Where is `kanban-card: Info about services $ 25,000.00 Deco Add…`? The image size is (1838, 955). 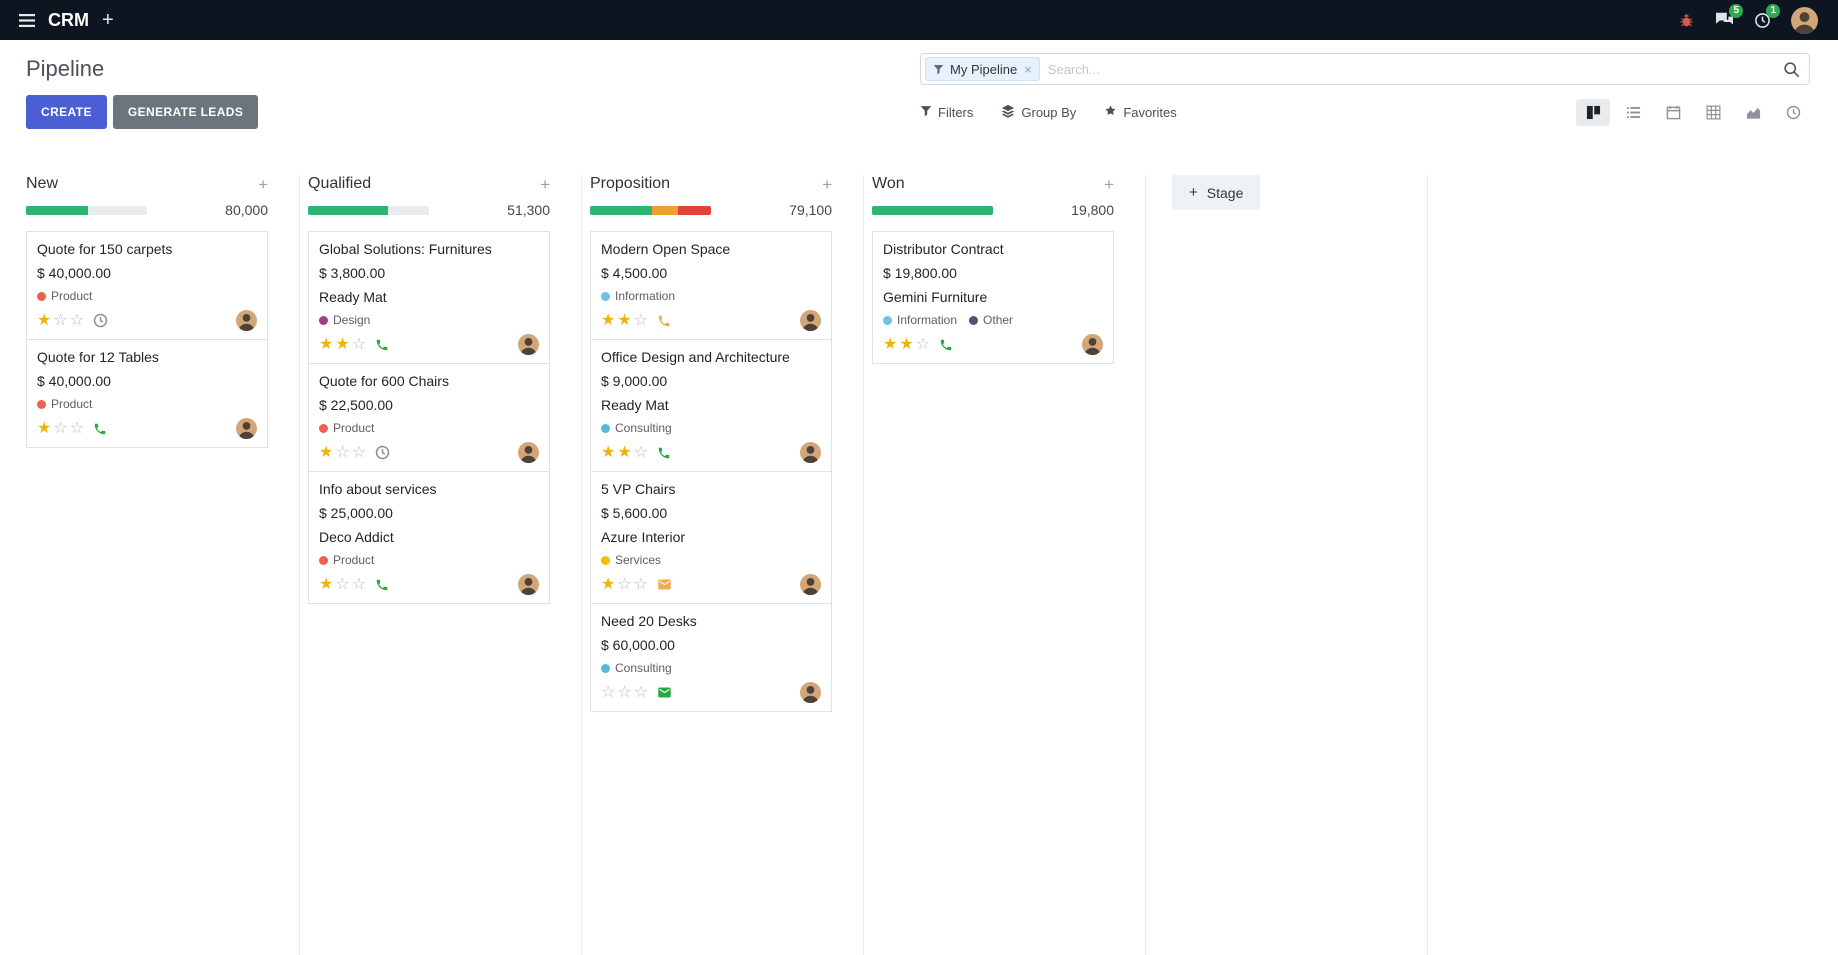
kanban-card: Info about services $ 25,000.00 Deco Add… is located at coordinates (429, 537).